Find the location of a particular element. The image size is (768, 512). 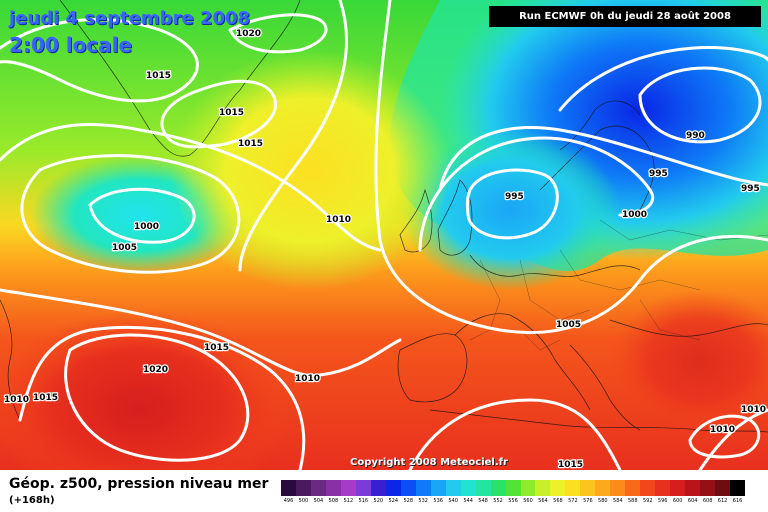

country-borders is located at coordinates (618, 285).